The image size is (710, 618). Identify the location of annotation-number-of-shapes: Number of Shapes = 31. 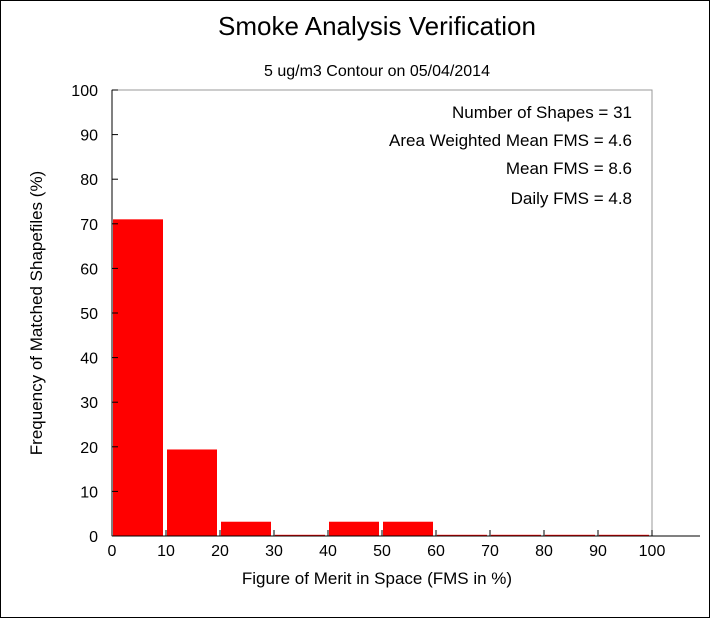
(542, 112).